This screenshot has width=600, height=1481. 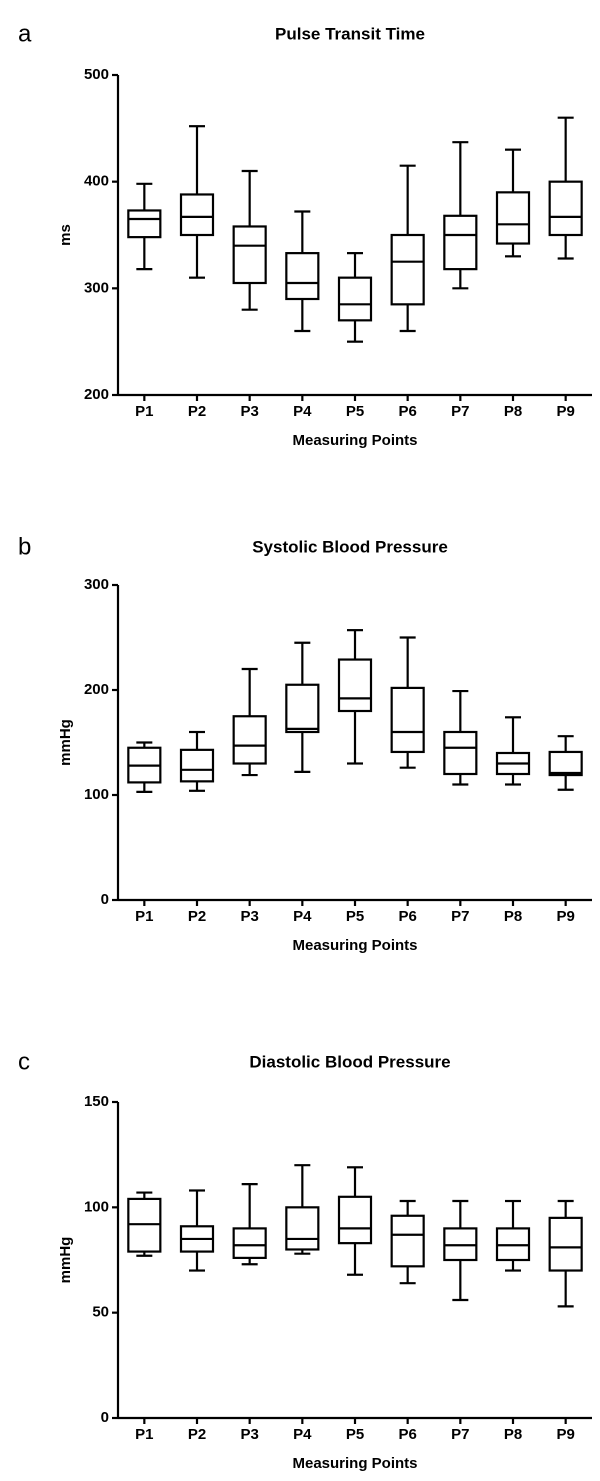 I want to click on y-tick-label: 400, so click(x=96, y=181).